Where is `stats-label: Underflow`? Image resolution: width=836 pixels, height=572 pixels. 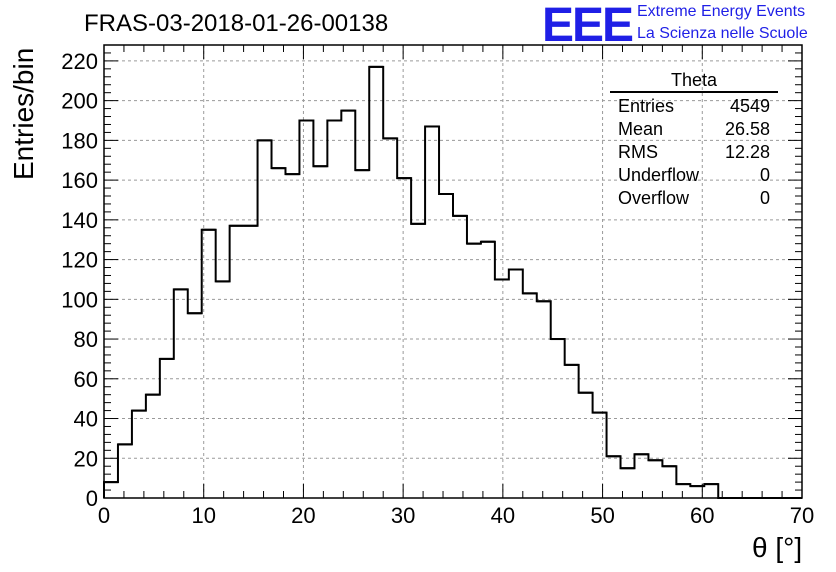
stats-label: Underflow is located at coordinates (659, 175).